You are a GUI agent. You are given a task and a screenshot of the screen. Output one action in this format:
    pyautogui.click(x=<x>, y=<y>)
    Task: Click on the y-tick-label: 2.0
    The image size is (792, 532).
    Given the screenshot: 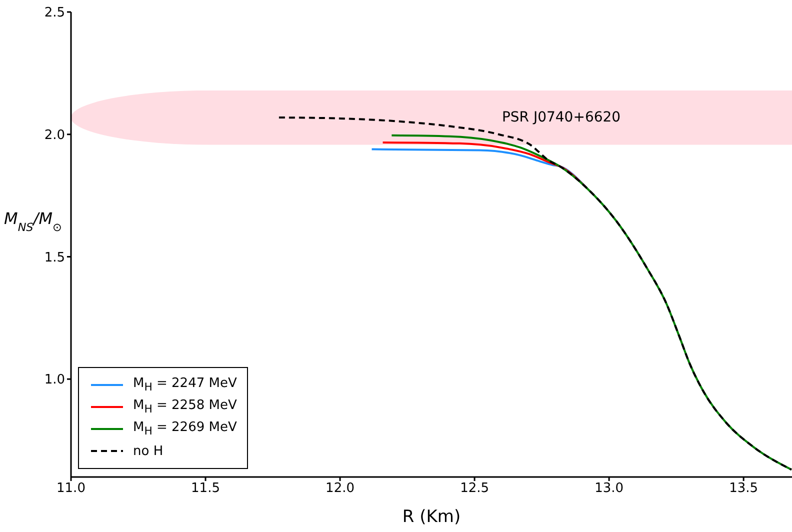 What is the action you would take?
    pyautogui.click(x=54, y=135)
    